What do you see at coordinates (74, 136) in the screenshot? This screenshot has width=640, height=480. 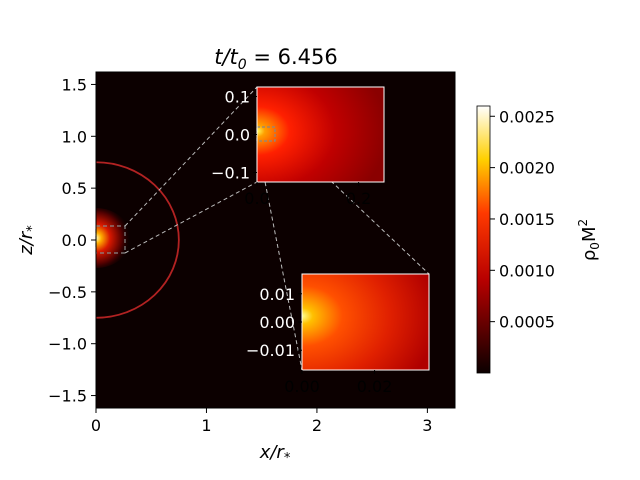 I see `y-tick-label: 1.0` at bounding box center [74, 136].